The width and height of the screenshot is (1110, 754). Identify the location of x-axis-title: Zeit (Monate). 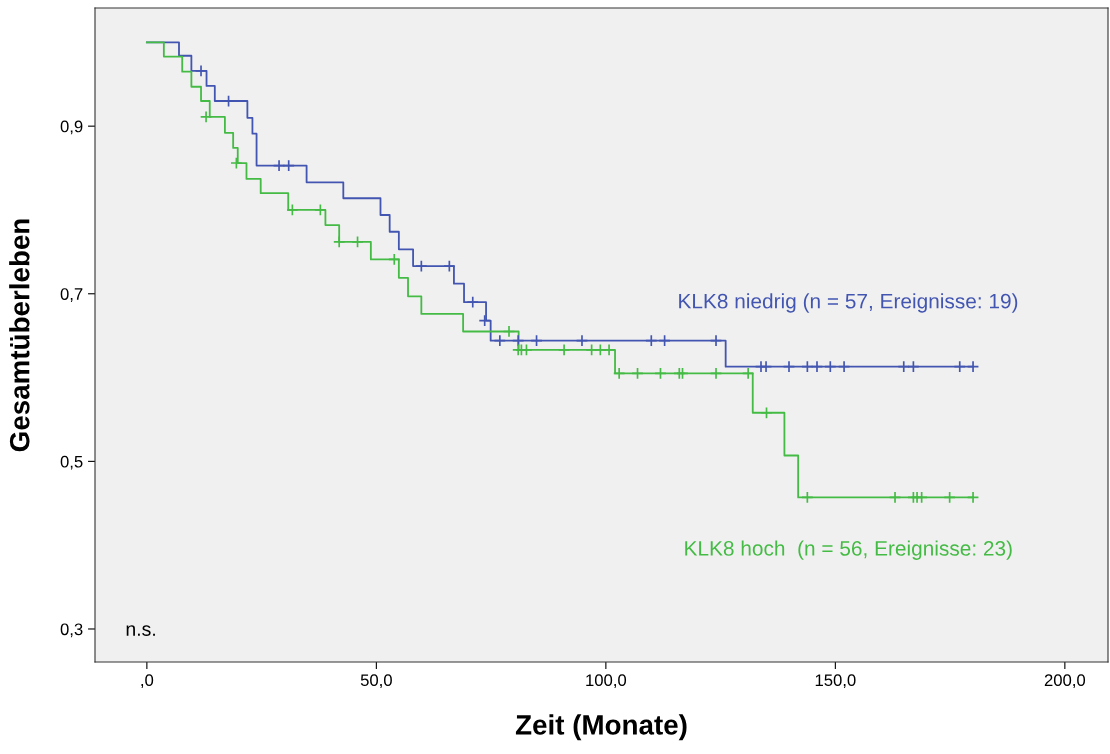
(601, 727).